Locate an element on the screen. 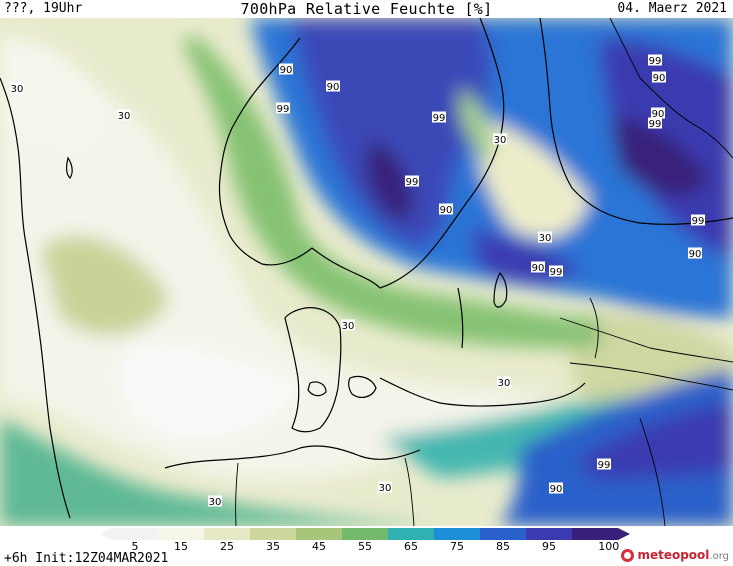  meteopool-logo: meteopool.org is located at coordinates (675, 555).